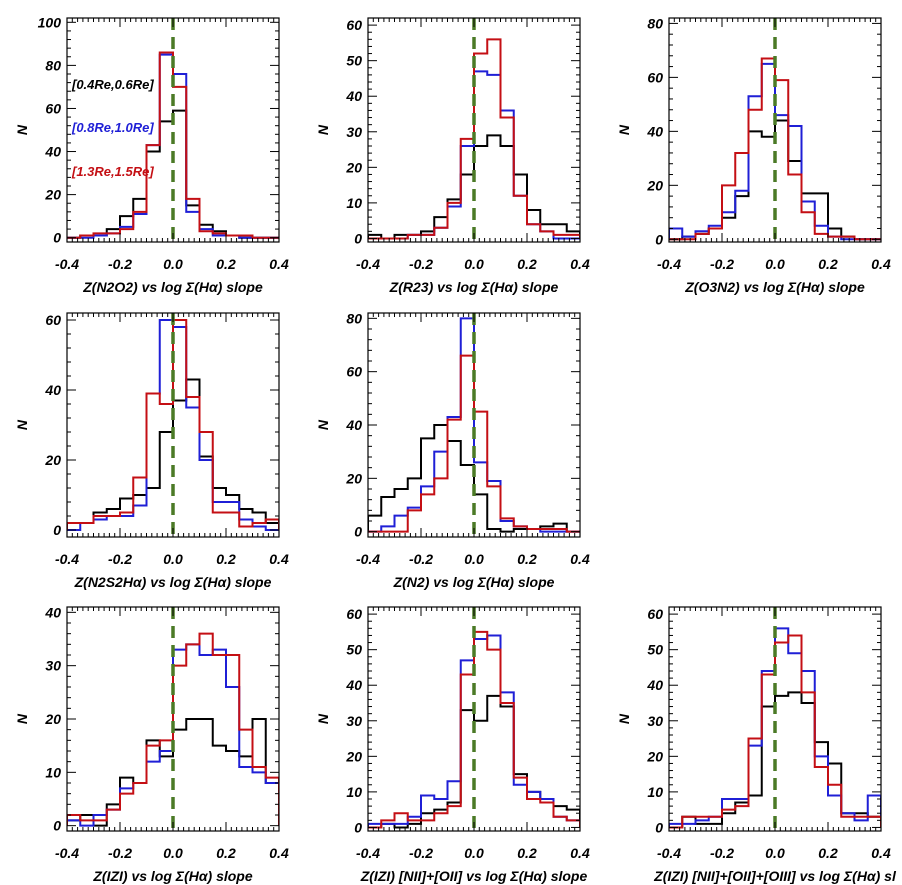 The width and height of the screenshot is (902, 885). I want to click on x-axis-label: Z(N2) vs log Σ(Hα) slope, so click(474, 582).